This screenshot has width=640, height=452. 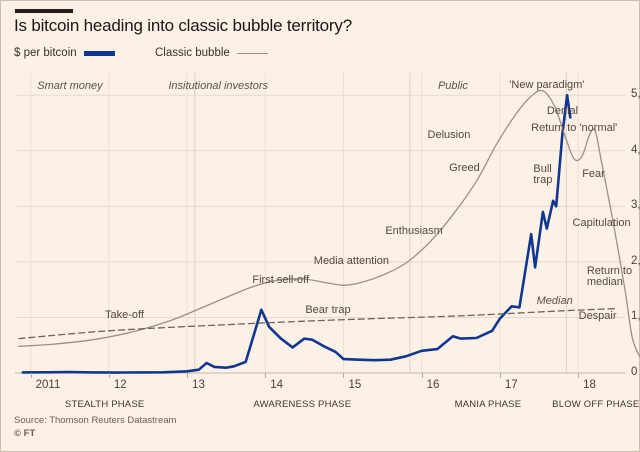 What do you see at coordinates (198, 385) in the screenshot?
I see `x-axis-label: 13` at bounding box center [198, 385].